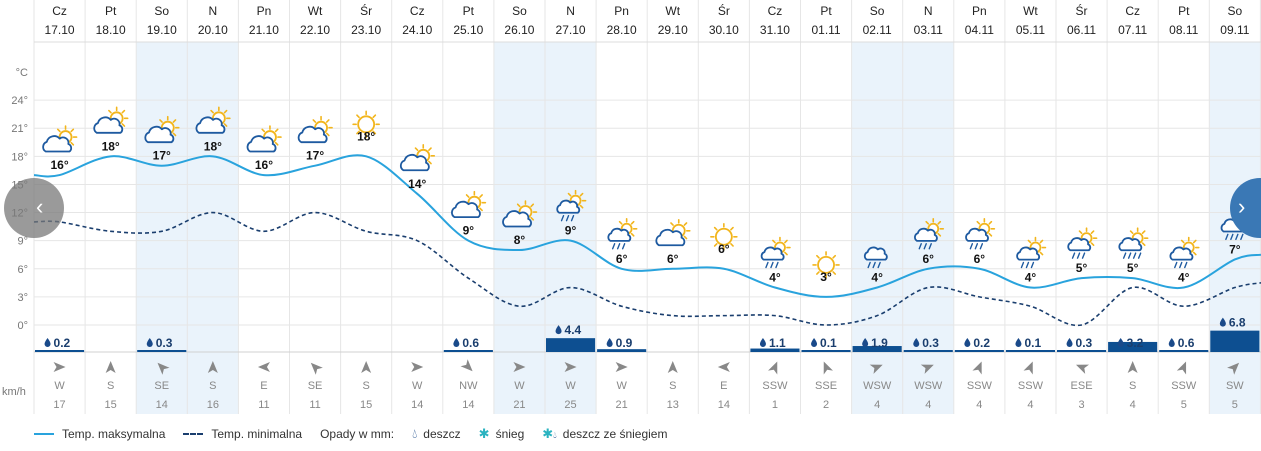 The width and height of the screenshot is (1261, 451). Describe the element at coordinates (877, 405) in the screenshot. I see `wind-speed: 4` at that location.